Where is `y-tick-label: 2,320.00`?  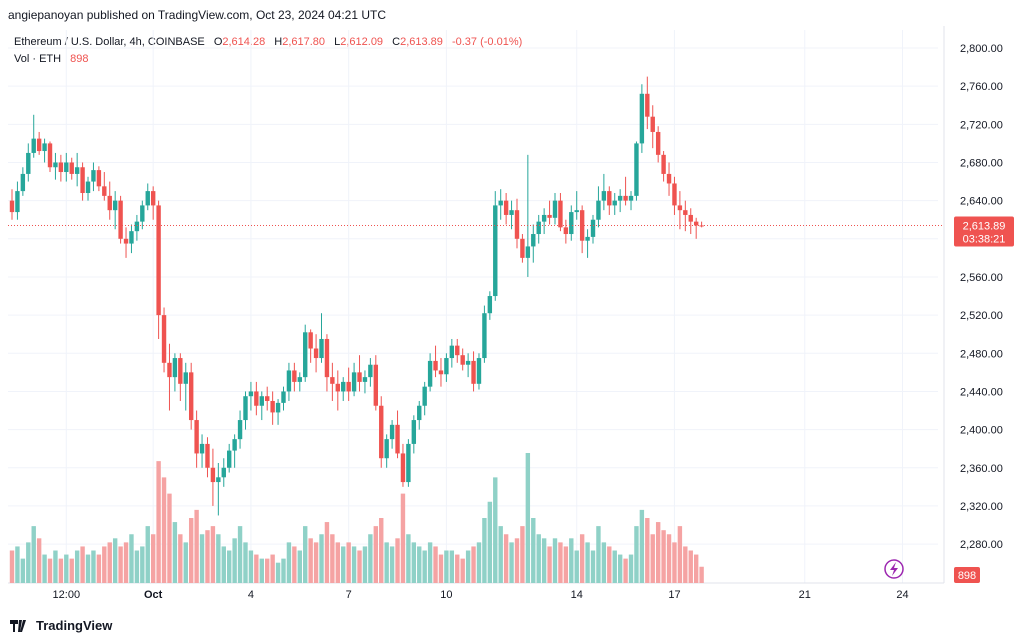
y-tick-label: 2,320.00 is located at coordinates (981, 507).